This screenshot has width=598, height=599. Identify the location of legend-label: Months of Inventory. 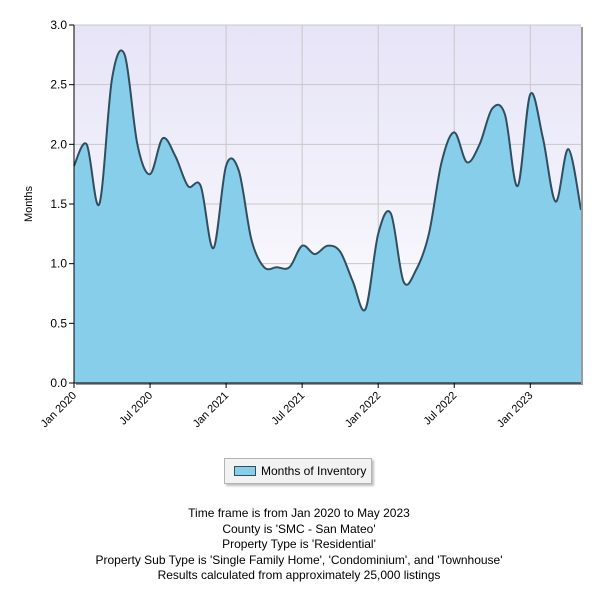
(314, 471).